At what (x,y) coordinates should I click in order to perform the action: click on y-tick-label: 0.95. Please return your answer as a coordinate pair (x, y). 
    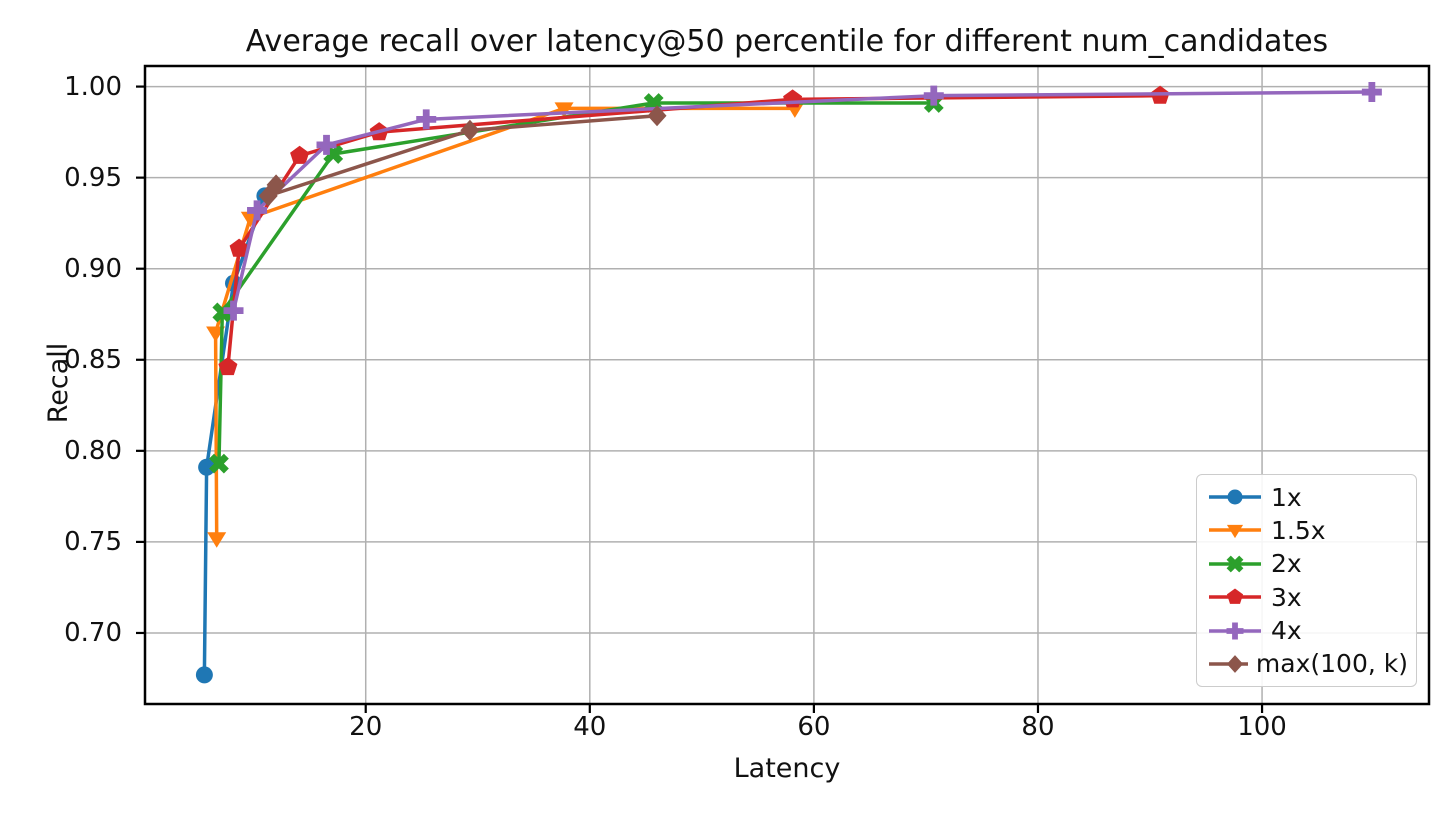
    Looking at the image, I should click on (93, 177).